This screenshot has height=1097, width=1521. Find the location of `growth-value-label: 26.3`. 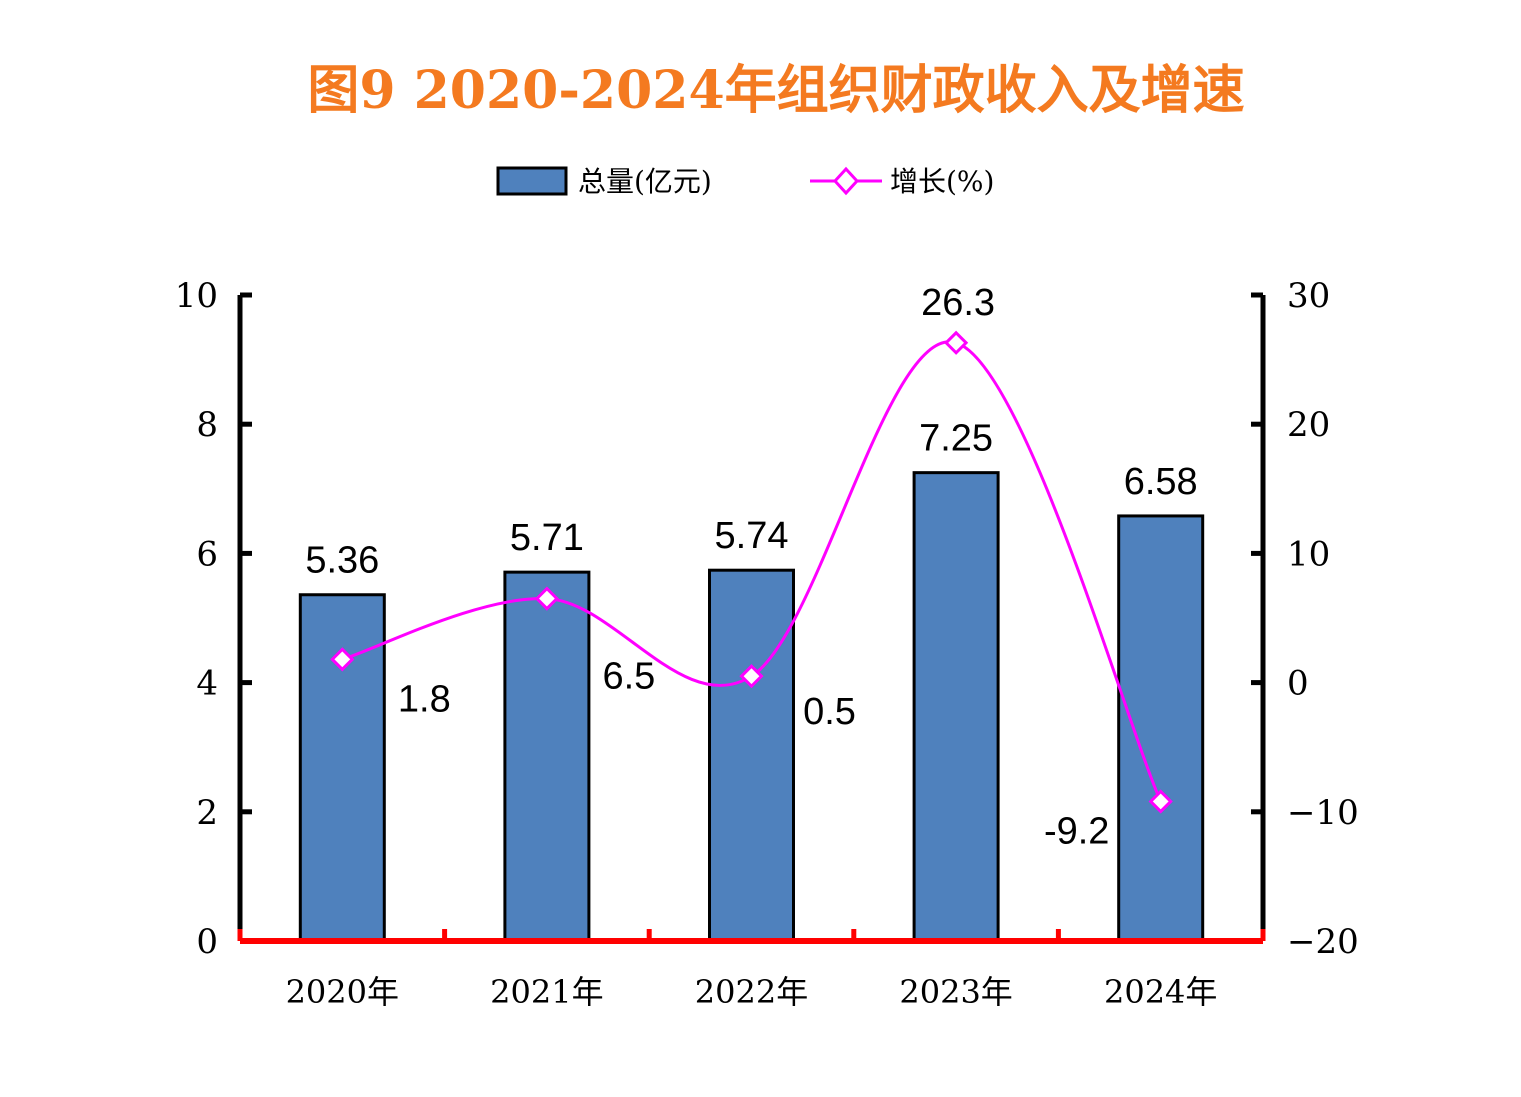

growth-value-label: 26.3 is located at coordinates (958, 303).